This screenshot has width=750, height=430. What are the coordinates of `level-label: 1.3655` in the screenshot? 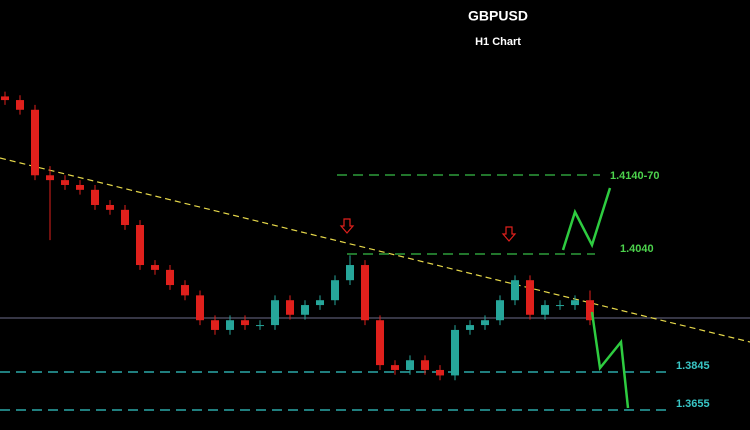 It's located at (693, 404).